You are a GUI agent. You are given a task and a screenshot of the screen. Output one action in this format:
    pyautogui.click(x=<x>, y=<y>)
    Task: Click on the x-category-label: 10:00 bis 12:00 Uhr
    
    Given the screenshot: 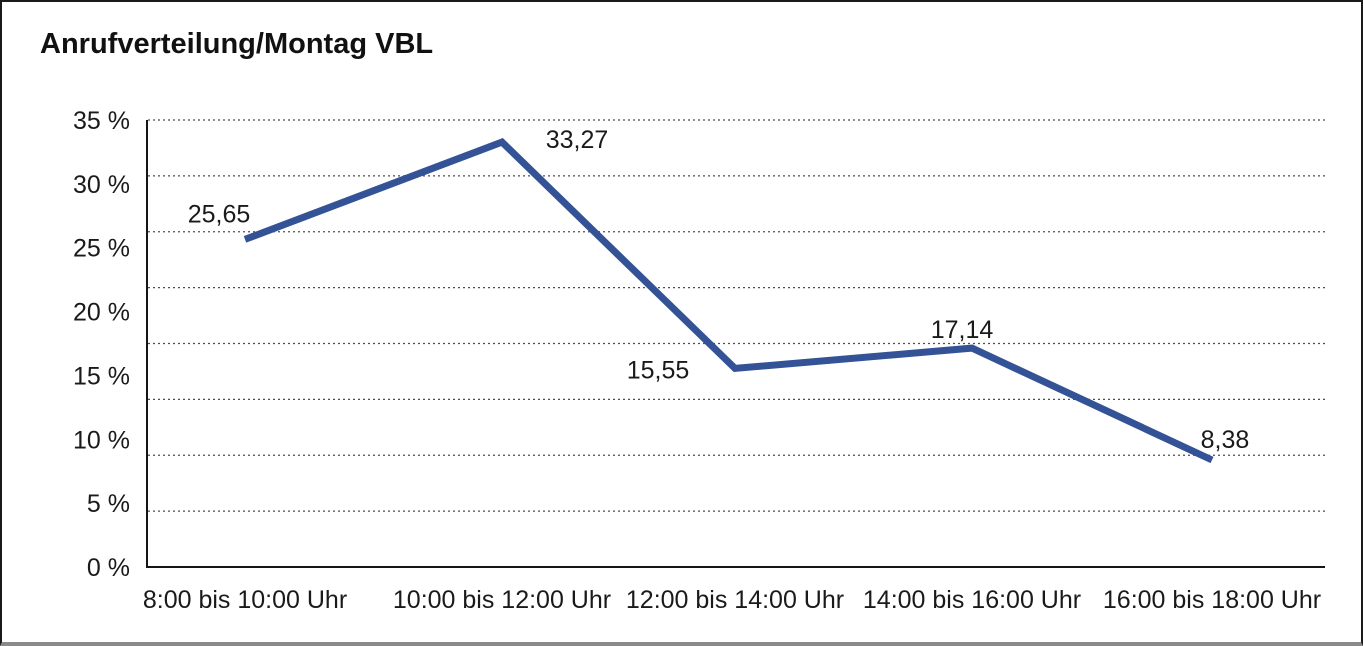 What is the action you would take?
    pyautogui.click(x=502, y=600)
    